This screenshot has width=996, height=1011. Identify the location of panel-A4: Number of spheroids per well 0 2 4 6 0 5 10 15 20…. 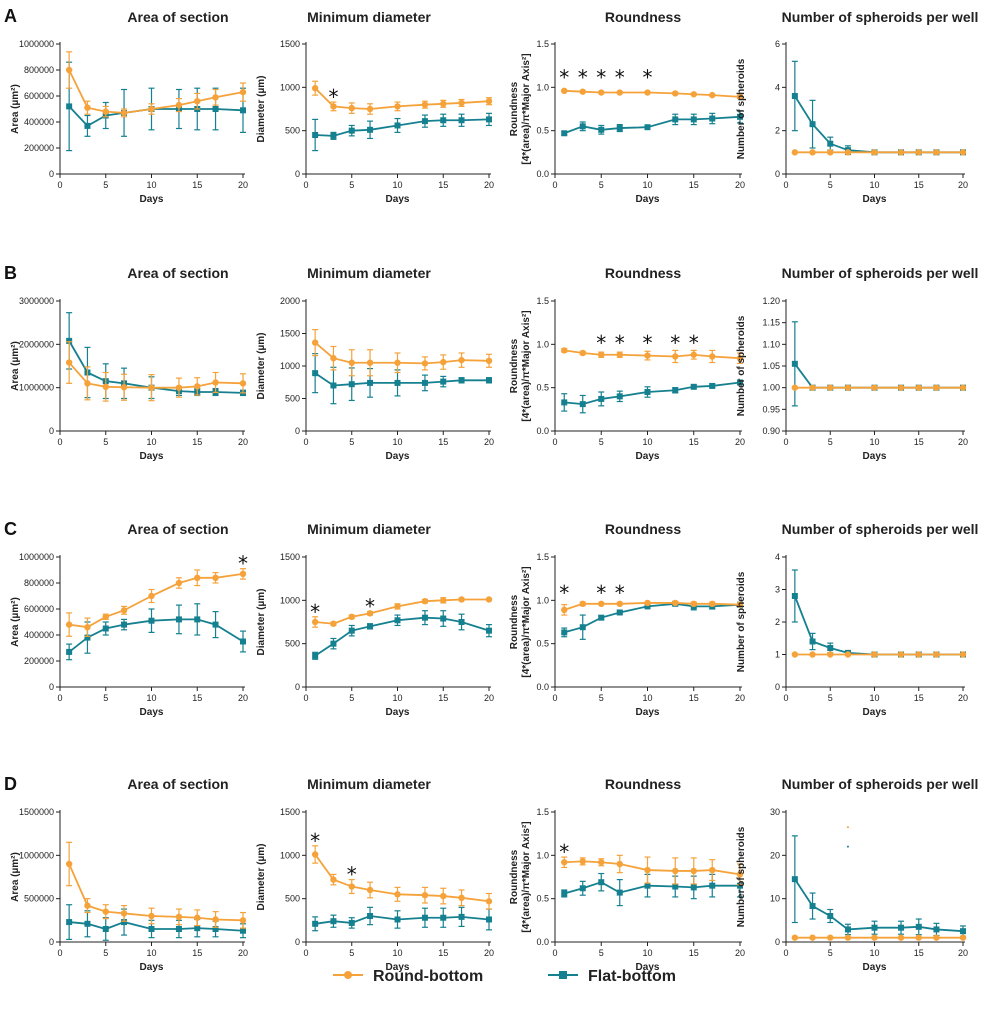
(857, 107).